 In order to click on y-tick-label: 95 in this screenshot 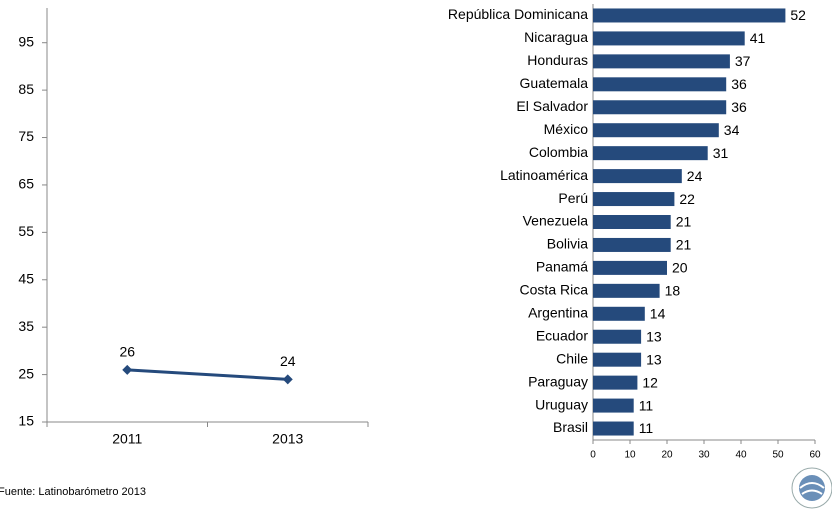, I will do `click(26, 41)`.